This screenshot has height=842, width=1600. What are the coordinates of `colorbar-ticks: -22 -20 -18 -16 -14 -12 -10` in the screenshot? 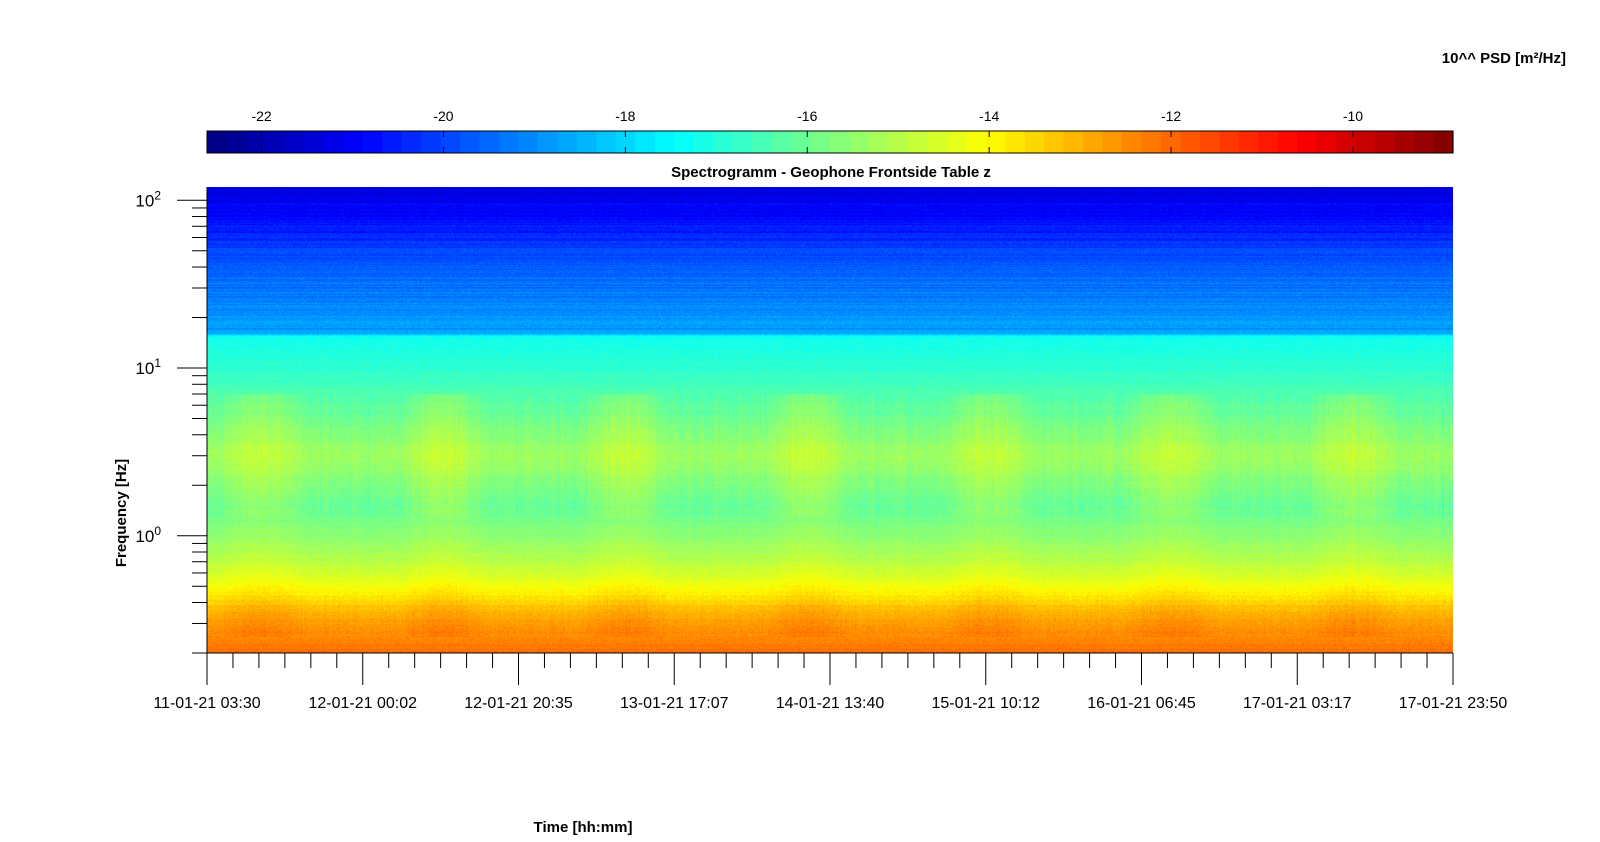 It's located at (807, 130).